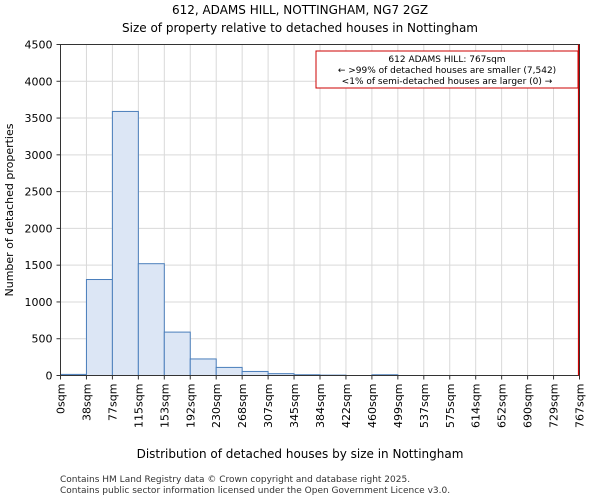 This screenshot has width=600, height=504. Describe the element at coordinates (112, 402) in the screenshot. I see `x-tick-label-77sqm: 77sqm` at that location.